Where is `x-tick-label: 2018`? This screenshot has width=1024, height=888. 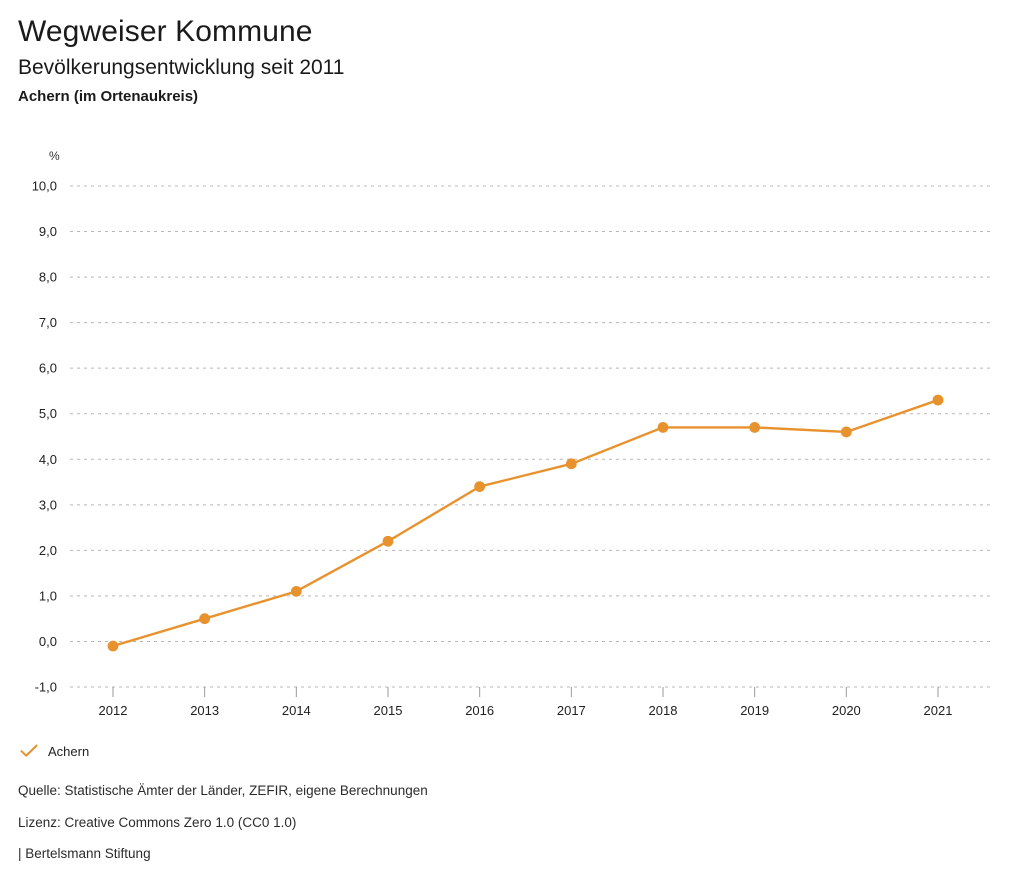
x-tick-label: 2018 is located at coordinates (663, 710).